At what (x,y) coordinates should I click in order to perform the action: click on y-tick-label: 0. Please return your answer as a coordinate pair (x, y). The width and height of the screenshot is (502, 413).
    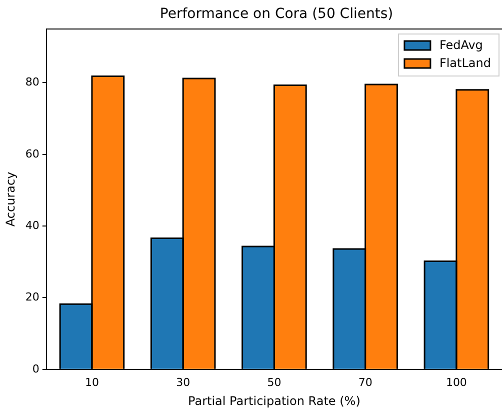
    Looking at the image, I should click on (36, 369).